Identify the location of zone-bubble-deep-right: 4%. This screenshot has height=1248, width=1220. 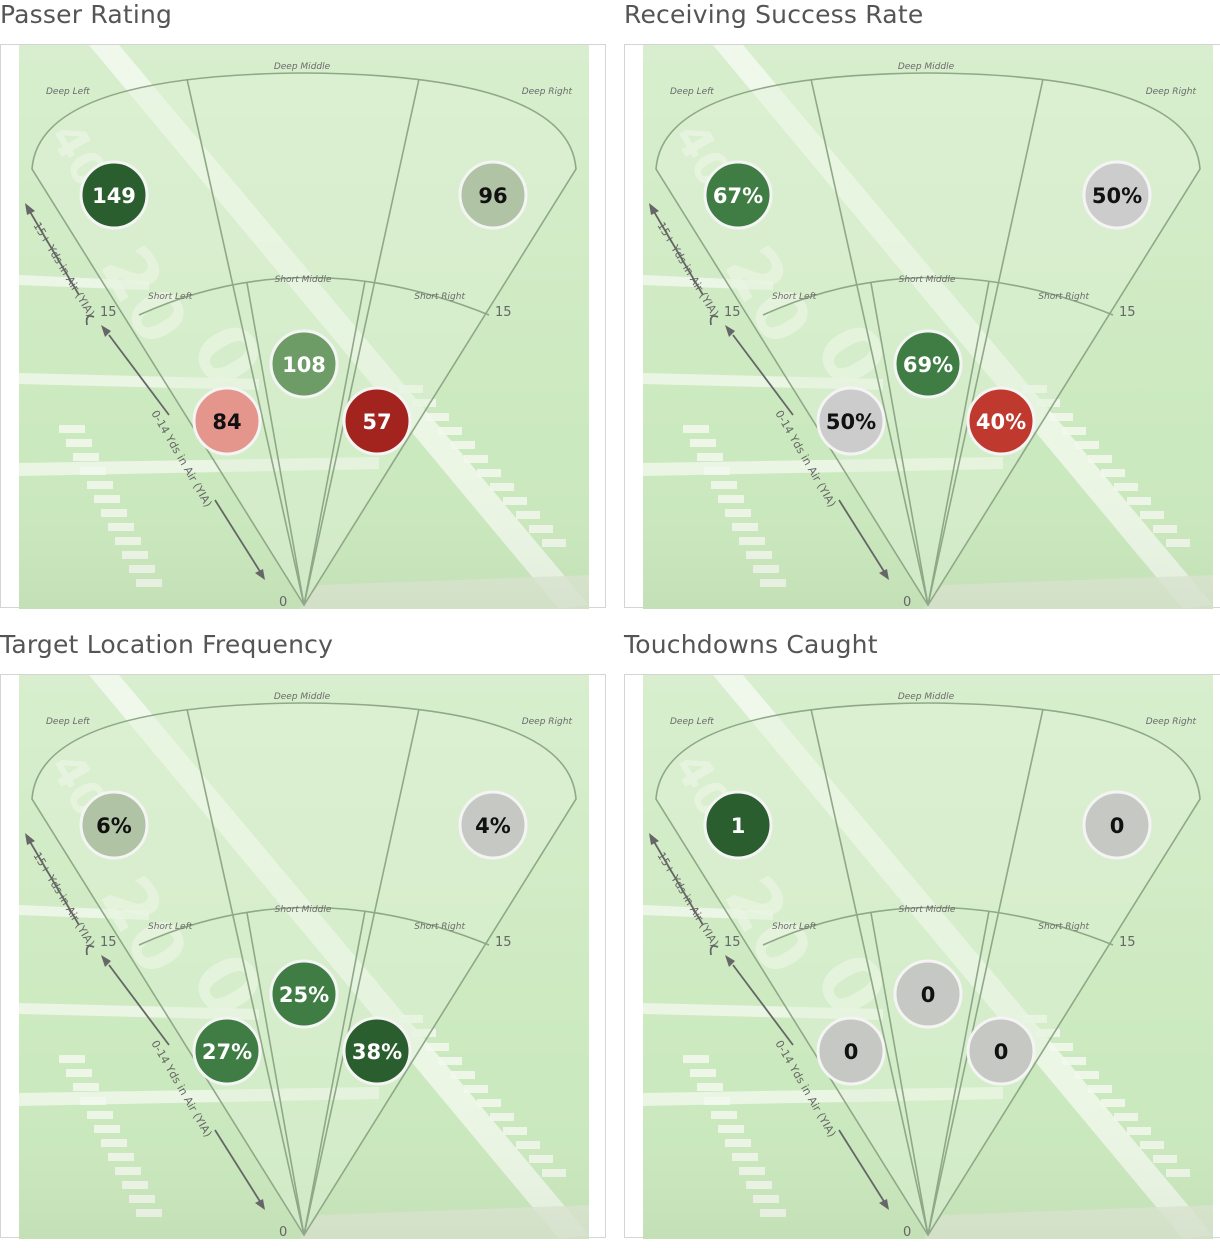
(493, 825).